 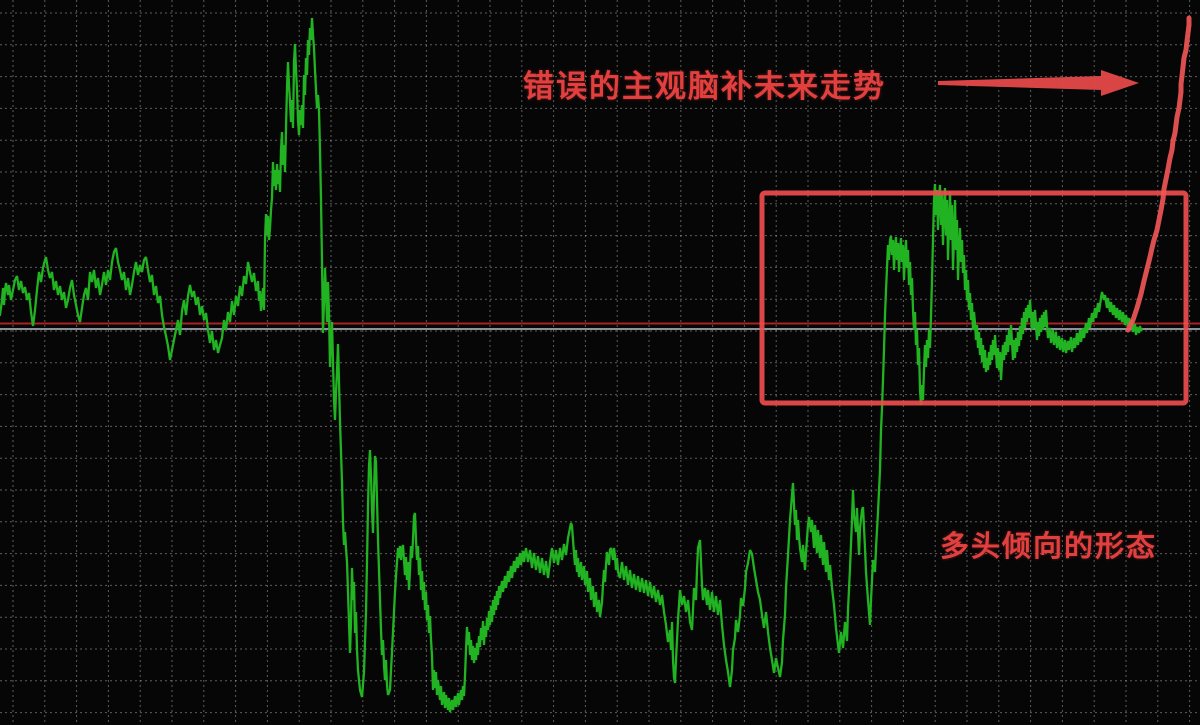 I want to click on bottom-annotation-label: 多头倾向的形态, so click(x=1049, y=546).